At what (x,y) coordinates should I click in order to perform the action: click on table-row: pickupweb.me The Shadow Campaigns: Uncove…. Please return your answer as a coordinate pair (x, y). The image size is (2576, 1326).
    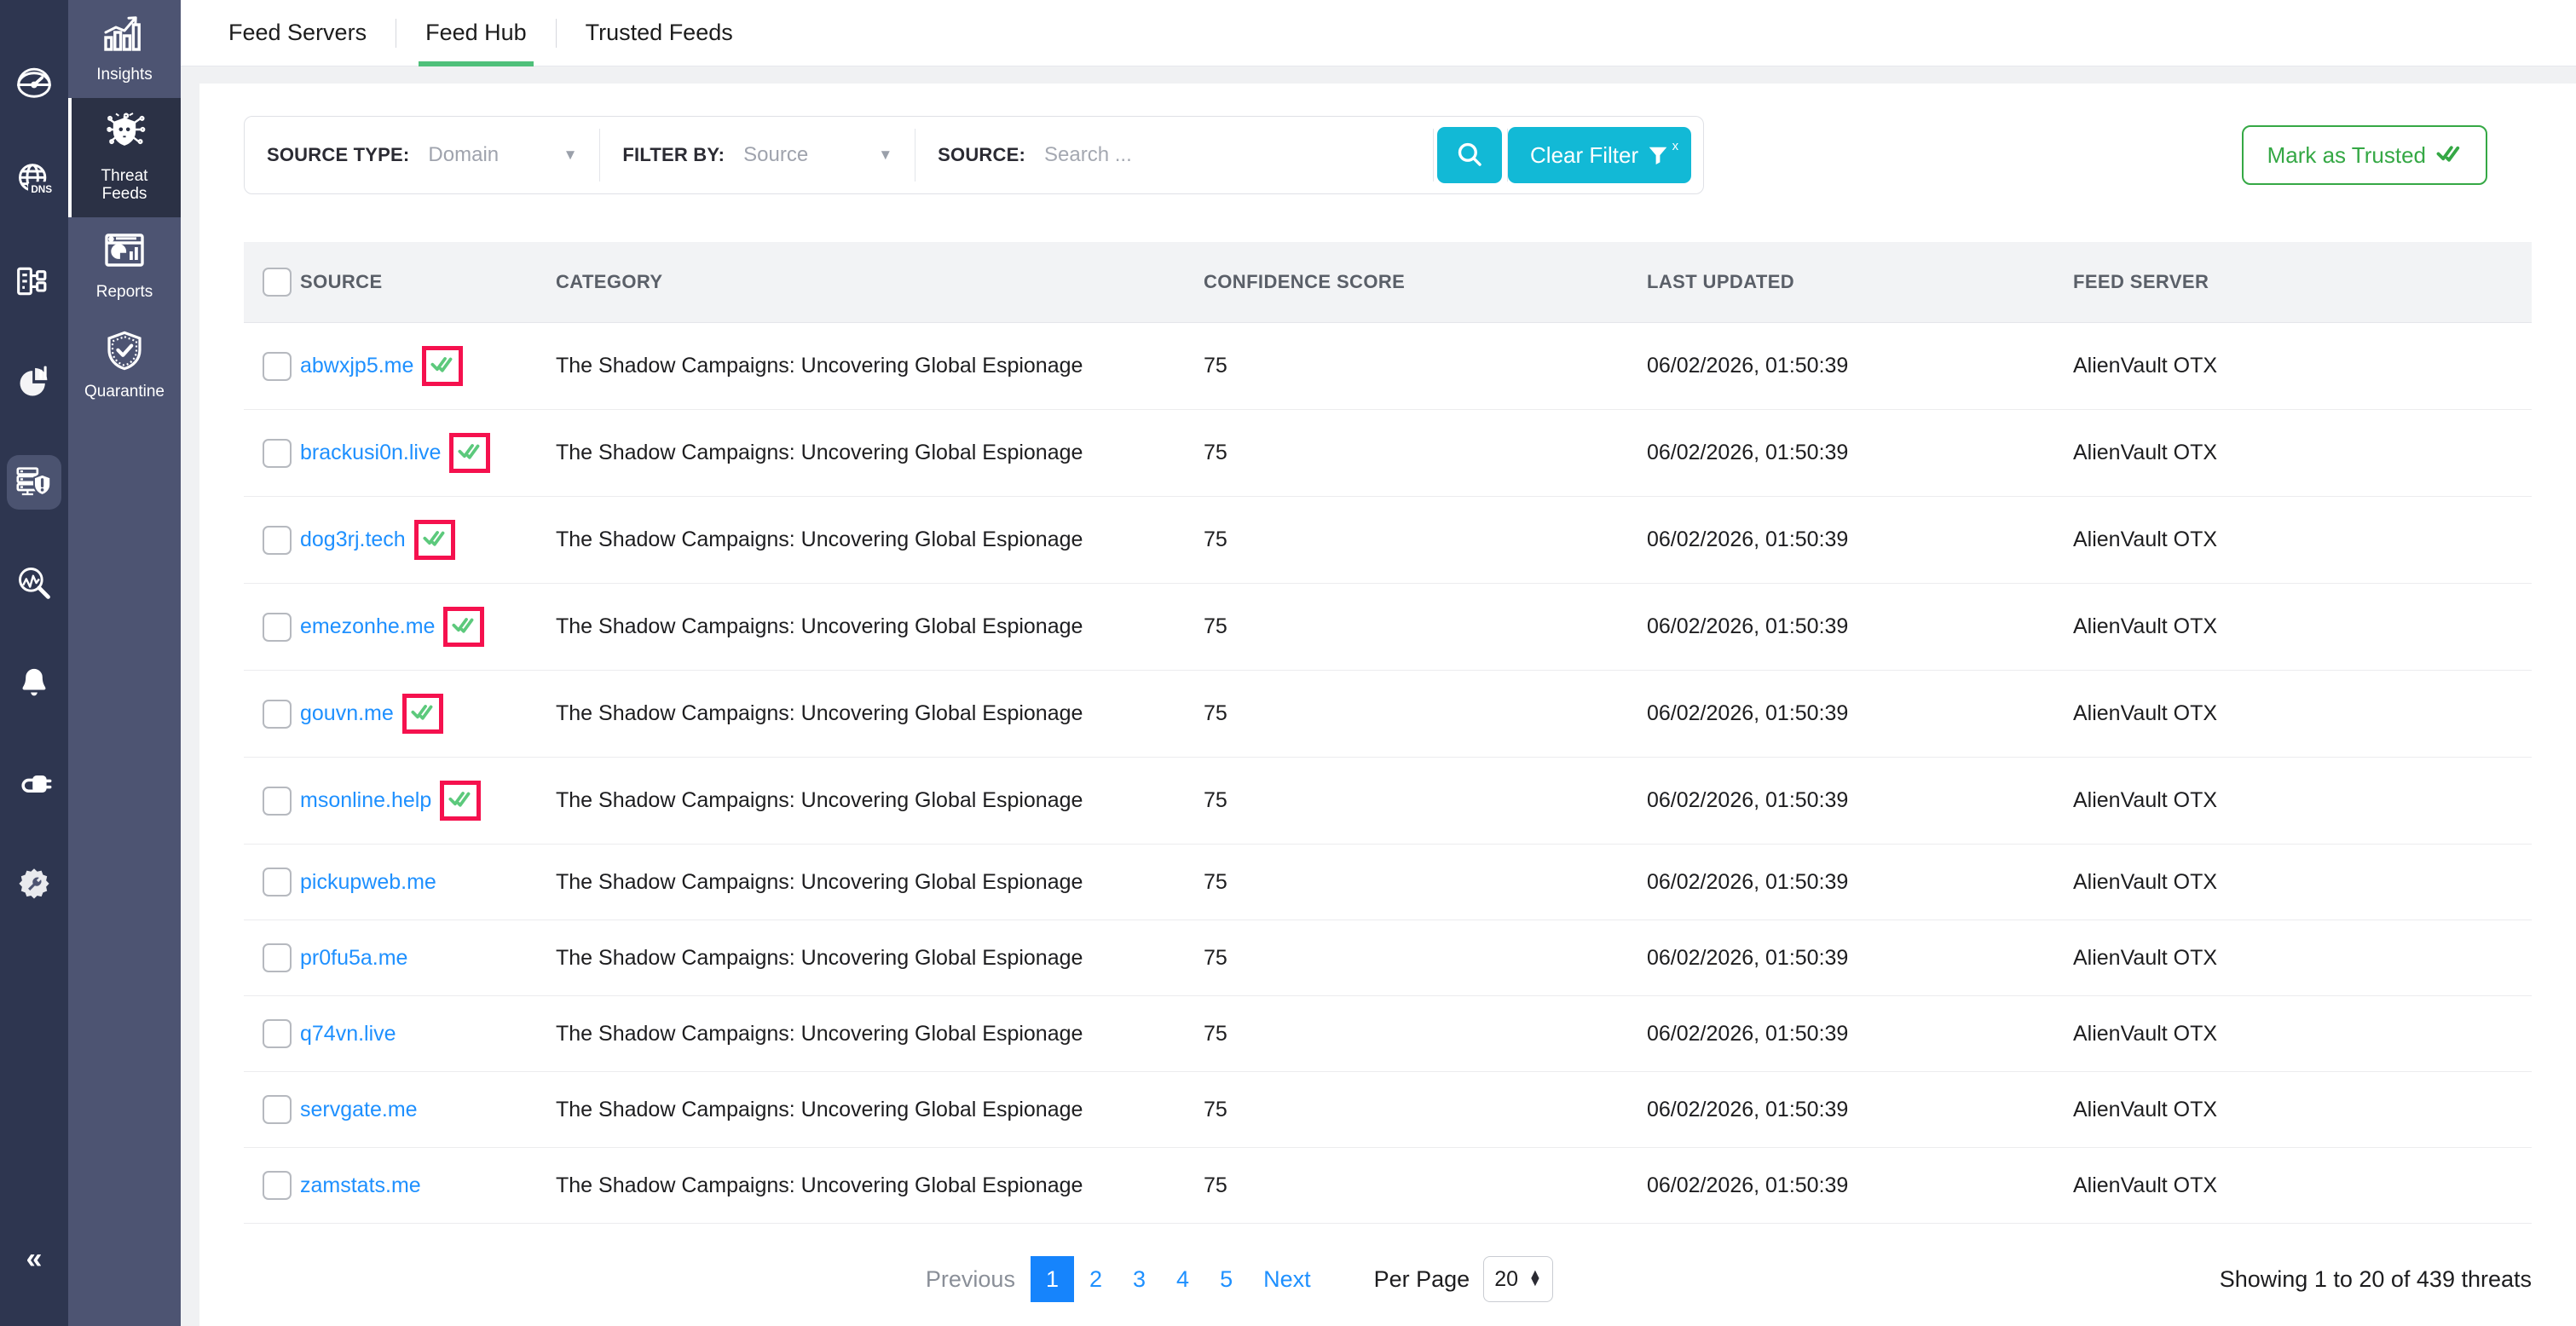
    Looking at the image, I should click on (1388, 882).